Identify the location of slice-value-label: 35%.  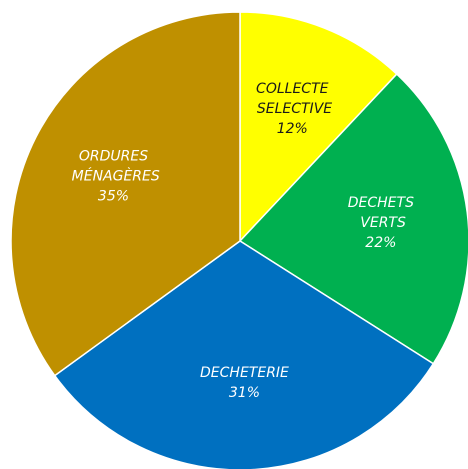
(113, 197).